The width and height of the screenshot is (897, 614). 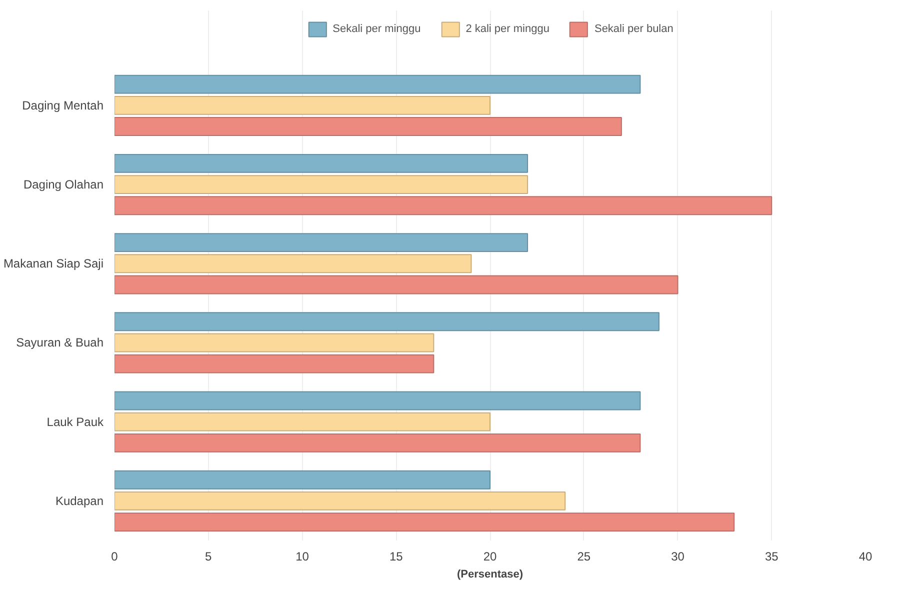 What do you see at coordinates (634, 29) in the screenshot?
I see `legend-label: Sekali per bulan` at bounding box center [634, 29].